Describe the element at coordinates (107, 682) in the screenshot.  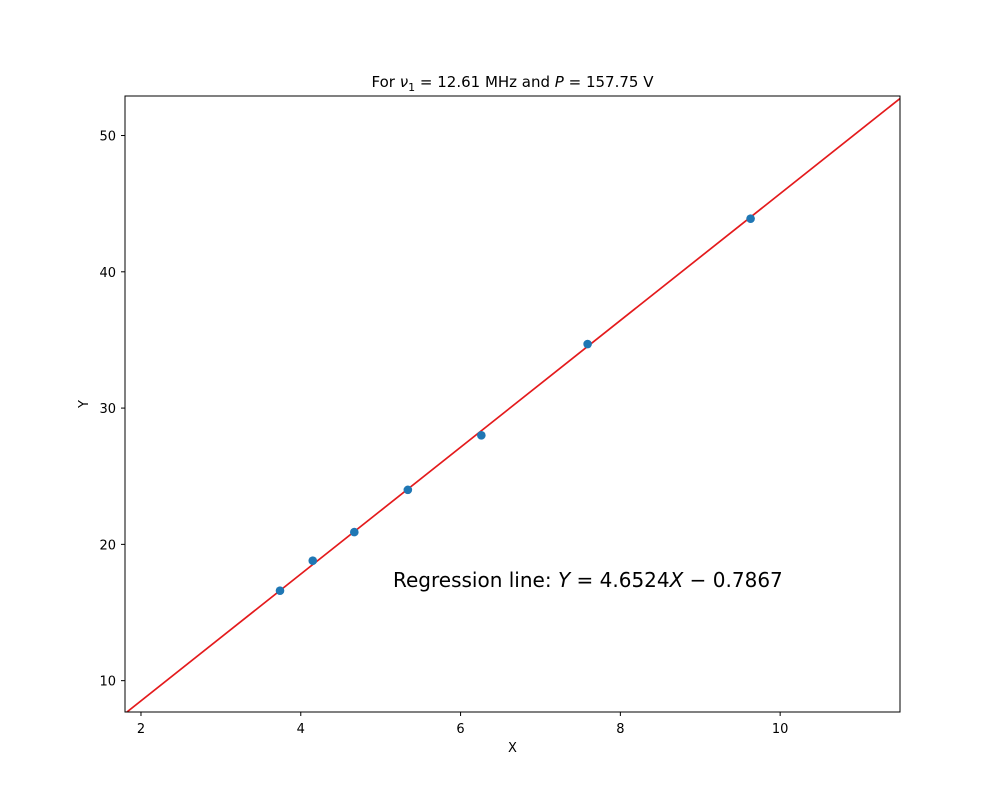
I see `y-tick-label: 10` at that location.